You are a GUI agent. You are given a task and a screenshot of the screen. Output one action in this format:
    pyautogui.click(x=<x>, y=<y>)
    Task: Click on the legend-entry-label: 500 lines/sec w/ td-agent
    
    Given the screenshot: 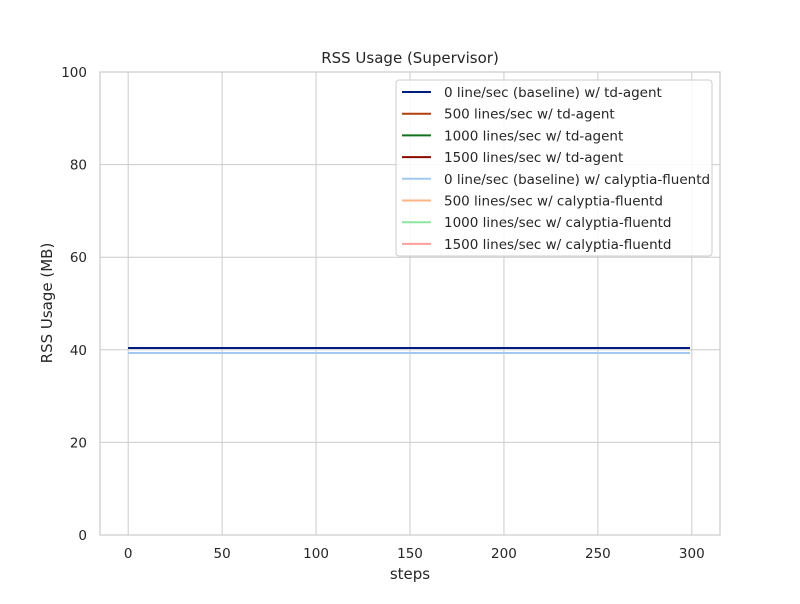 What is the action you would take?
    pyautogui.click(x=529, y=115)
    